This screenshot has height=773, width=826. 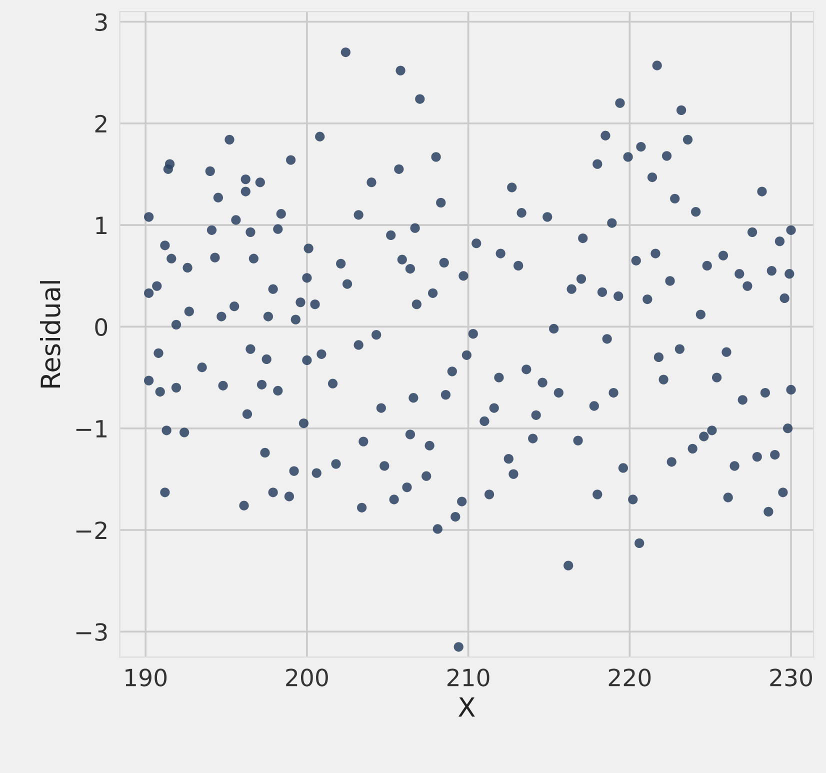 I want to click on y-tick-label: −1, so click(x=91, y=429).